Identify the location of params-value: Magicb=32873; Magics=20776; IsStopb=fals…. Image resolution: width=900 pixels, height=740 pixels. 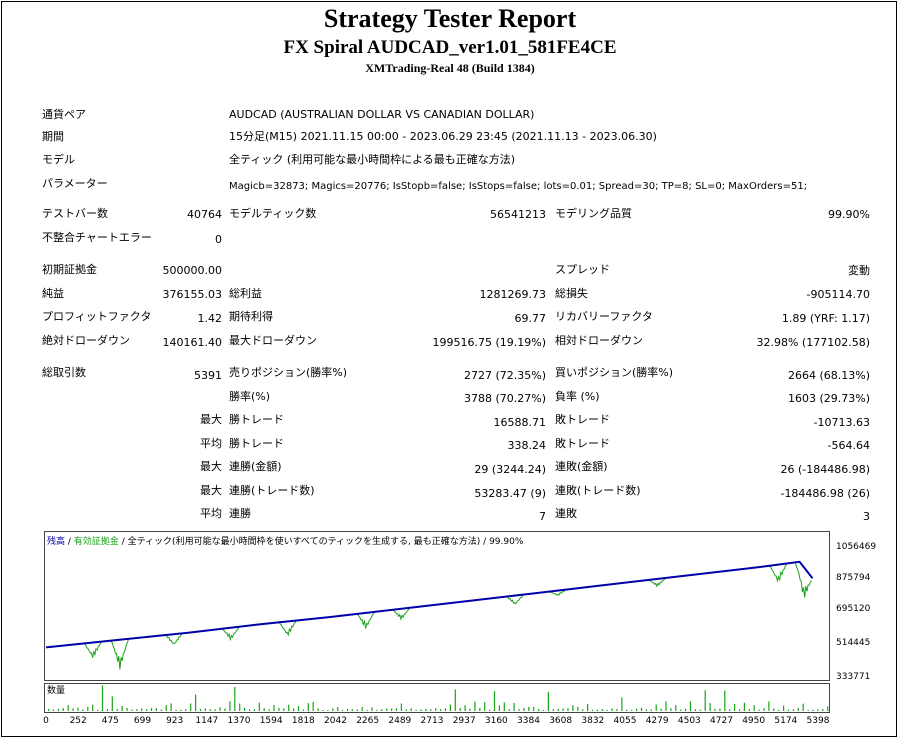
(518, 186).